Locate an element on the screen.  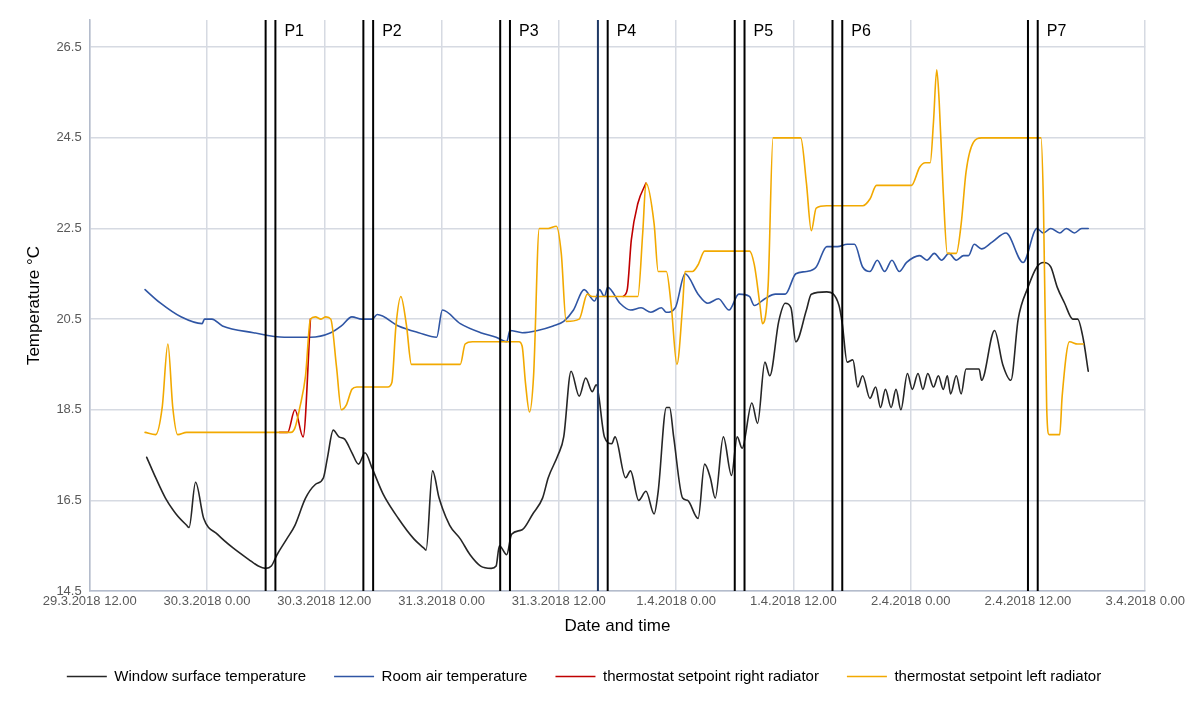
ref-line-label: P3 is located at coordinates (528, 31).